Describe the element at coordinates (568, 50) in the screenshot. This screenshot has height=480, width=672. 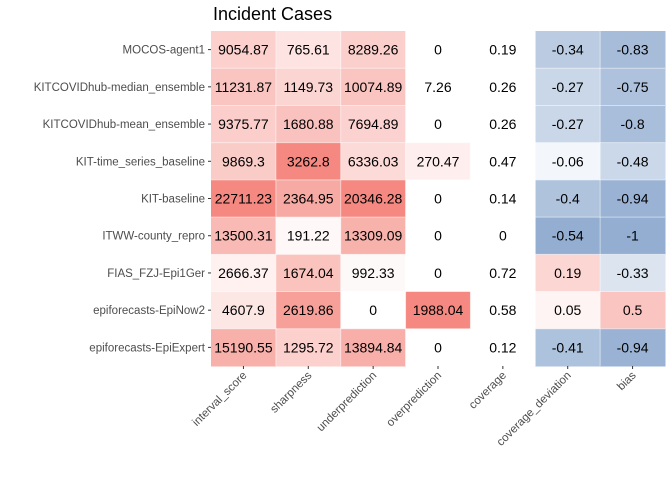
I see `cell-value-label: -0.34` at that location.